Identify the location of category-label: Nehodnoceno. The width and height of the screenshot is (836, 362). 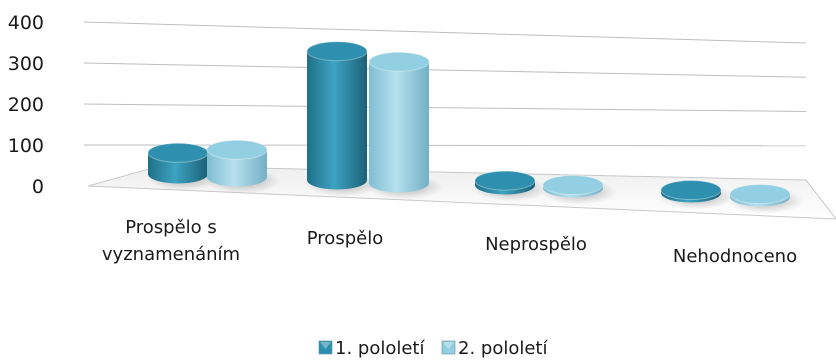
(735, 256).